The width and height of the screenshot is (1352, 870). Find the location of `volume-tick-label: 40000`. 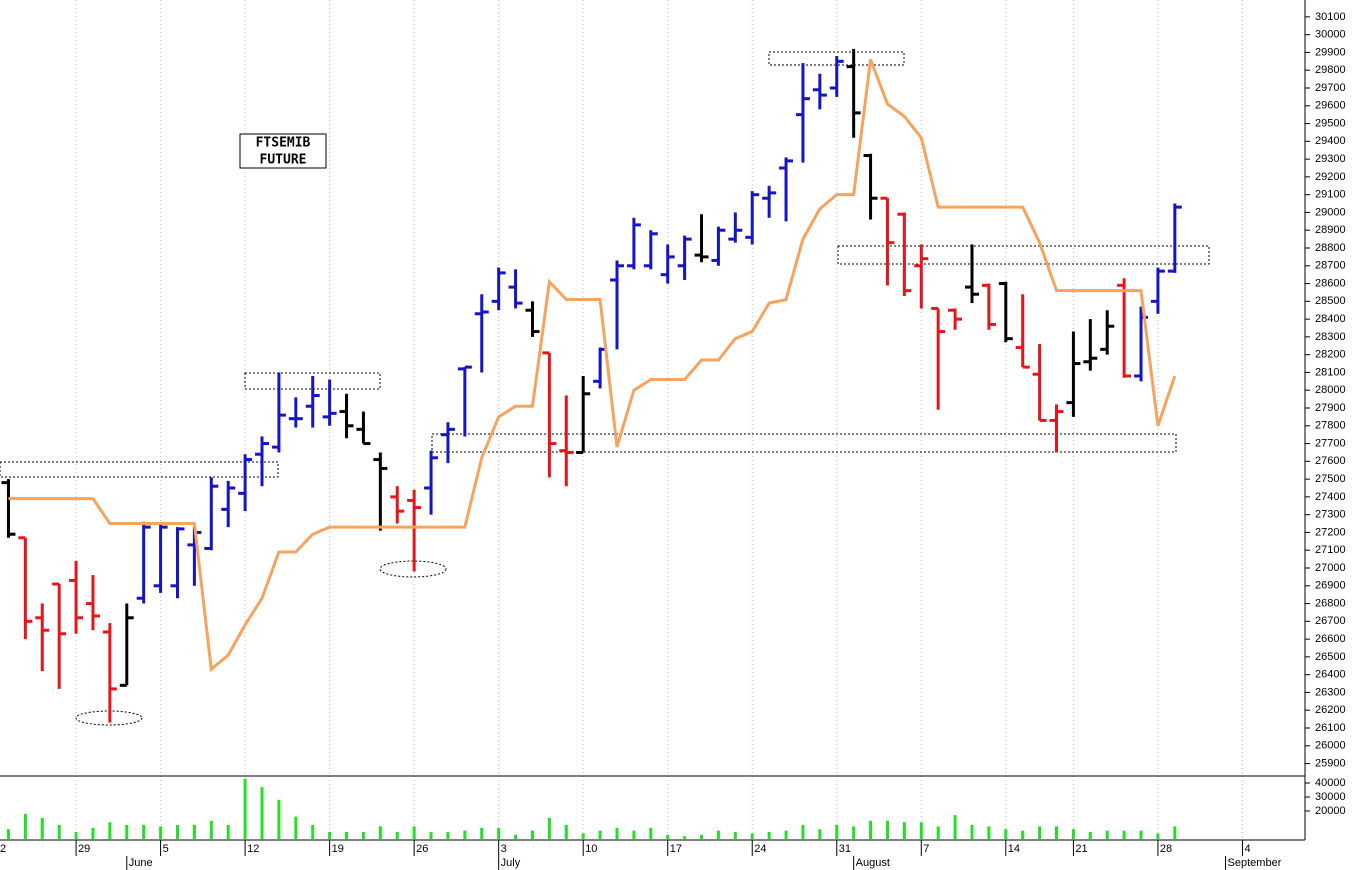

volume-tick-label: 40000 is located at coordinates (1330, 783).